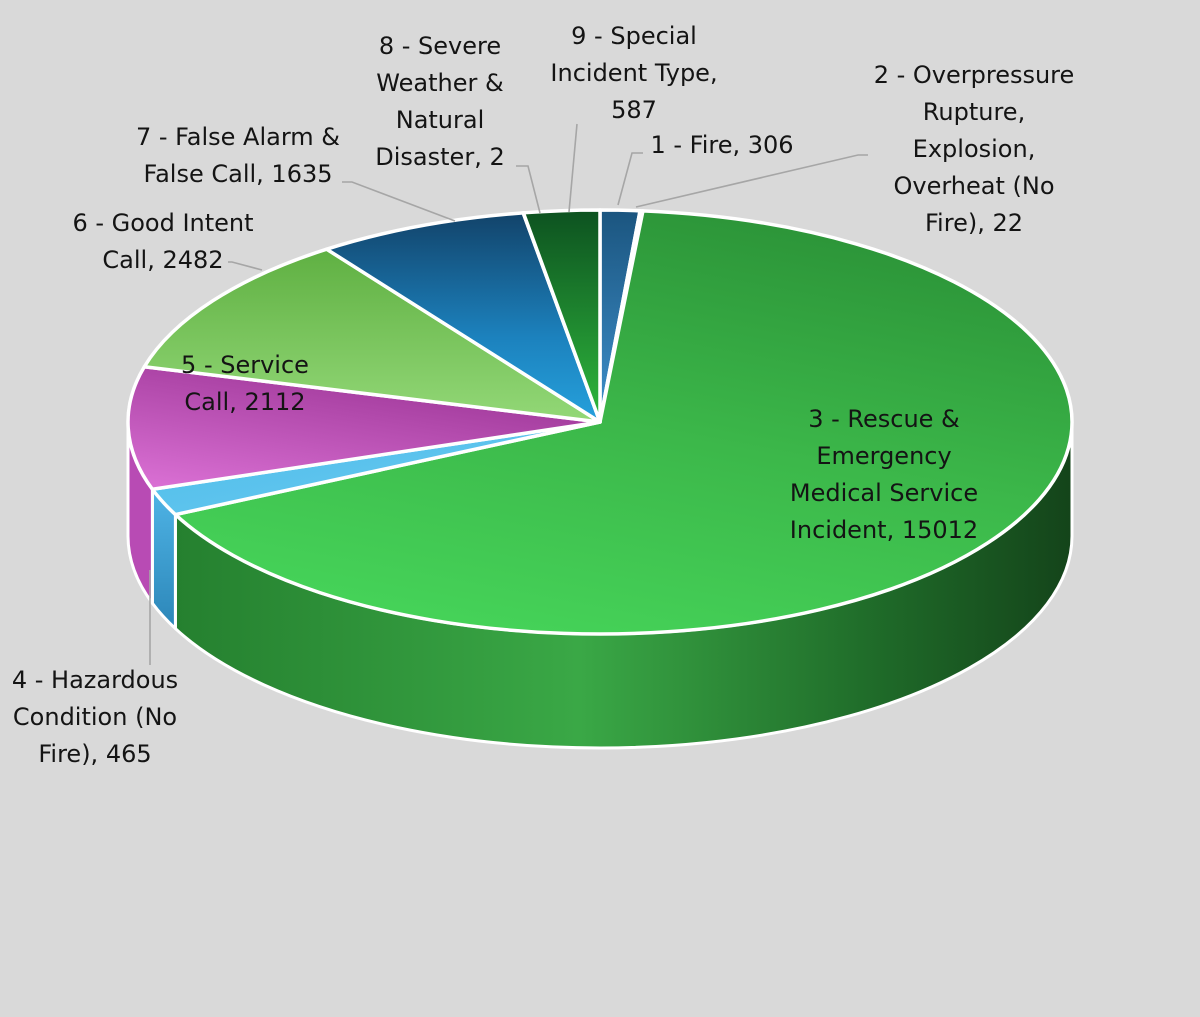 Image resolution: width=1200 pixels, height=1017 pixels. I want to click on slice-label-8-severe-weather-natural-disaster: 8 - Severe Weather & Natural Disaster, 2, so click(439, 101).